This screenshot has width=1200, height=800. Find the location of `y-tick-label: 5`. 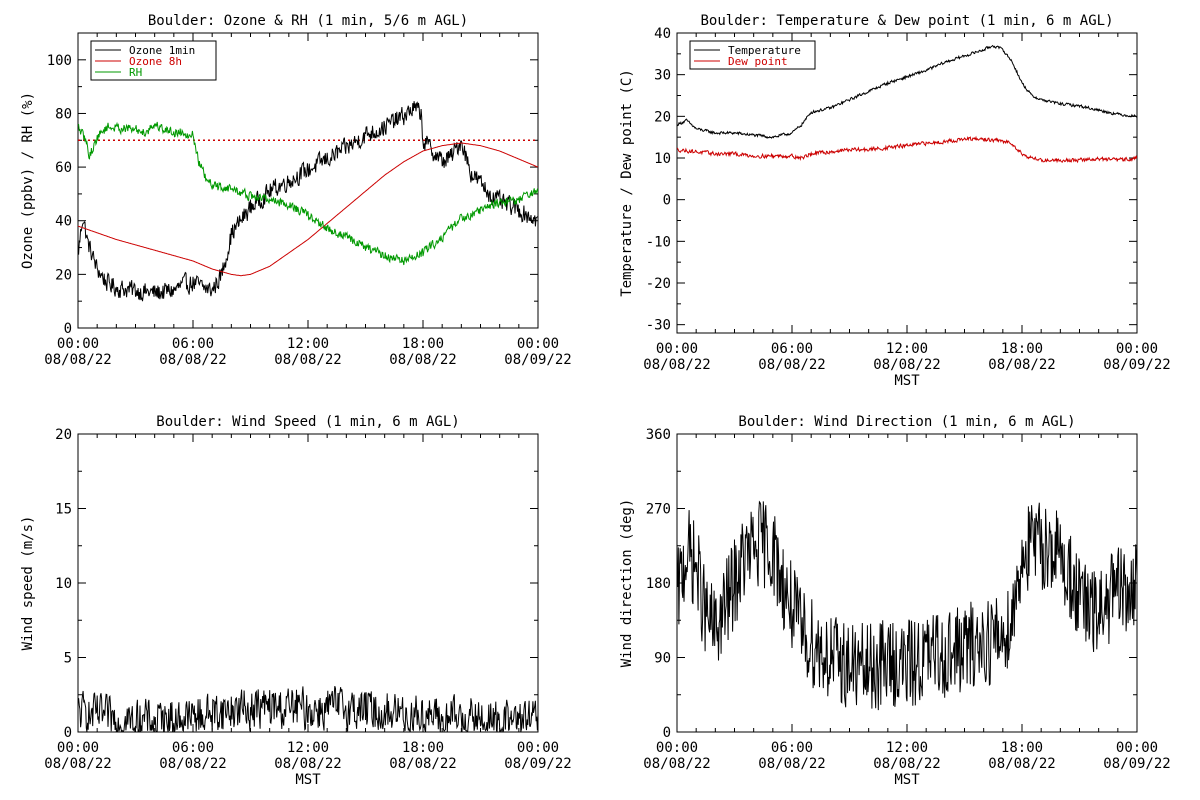

y-tick-label: 5 is located at coordinates (68, 659).